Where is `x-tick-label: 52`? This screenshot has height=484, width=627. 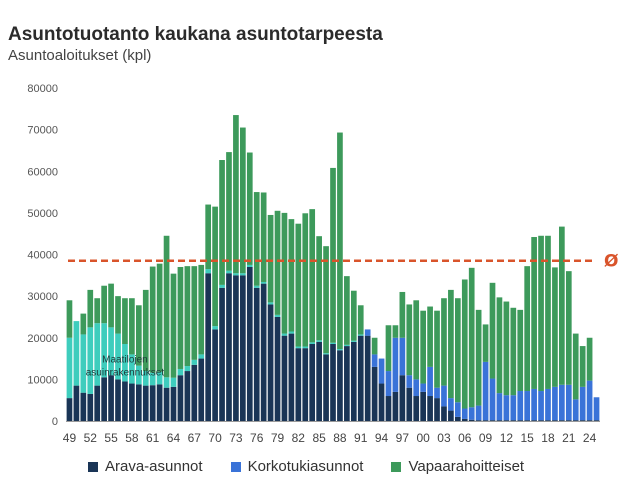 x-tick-label: 52 is located at coordinates (91, 438).